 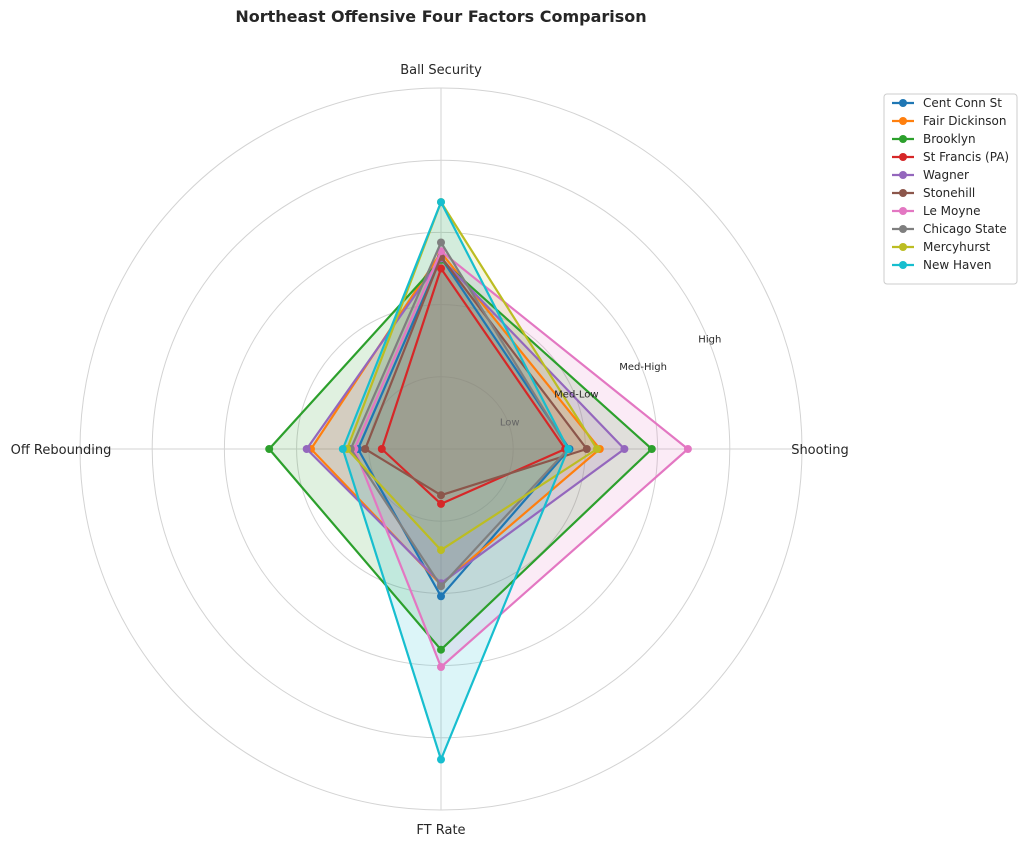 What do you see at coordinates (965, 229) in the screenshot?
I see `legend-label-8: Chicago State` at bounding box center [965, 229].